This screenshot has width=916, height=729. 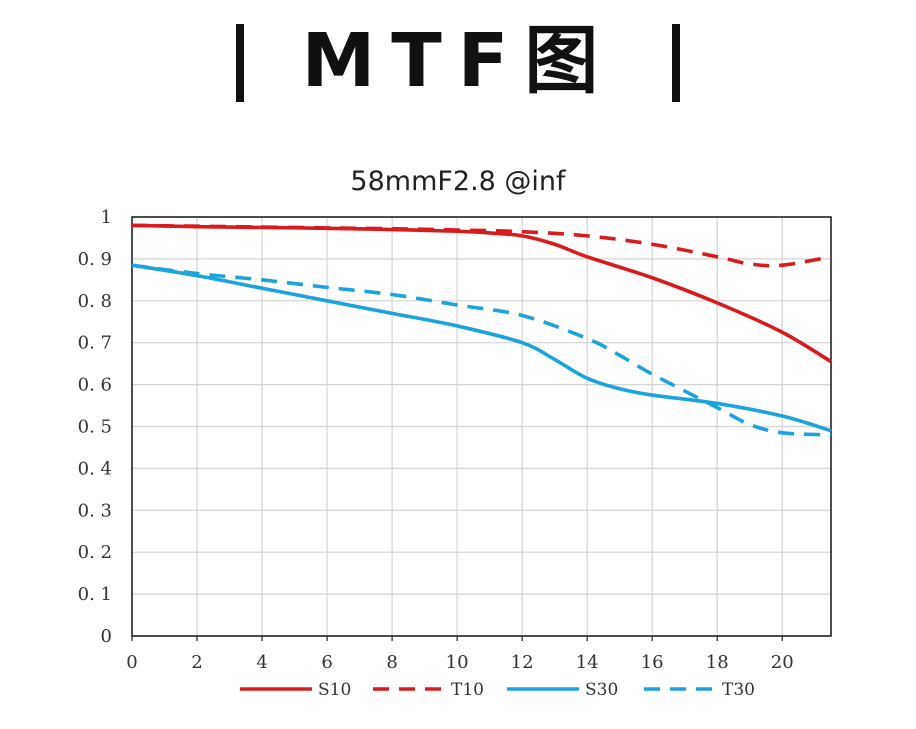 What do you see at coordinates (652, 662) in the screenshot?
I see `x-tick-label: 16` at bounding box center [652, 662].